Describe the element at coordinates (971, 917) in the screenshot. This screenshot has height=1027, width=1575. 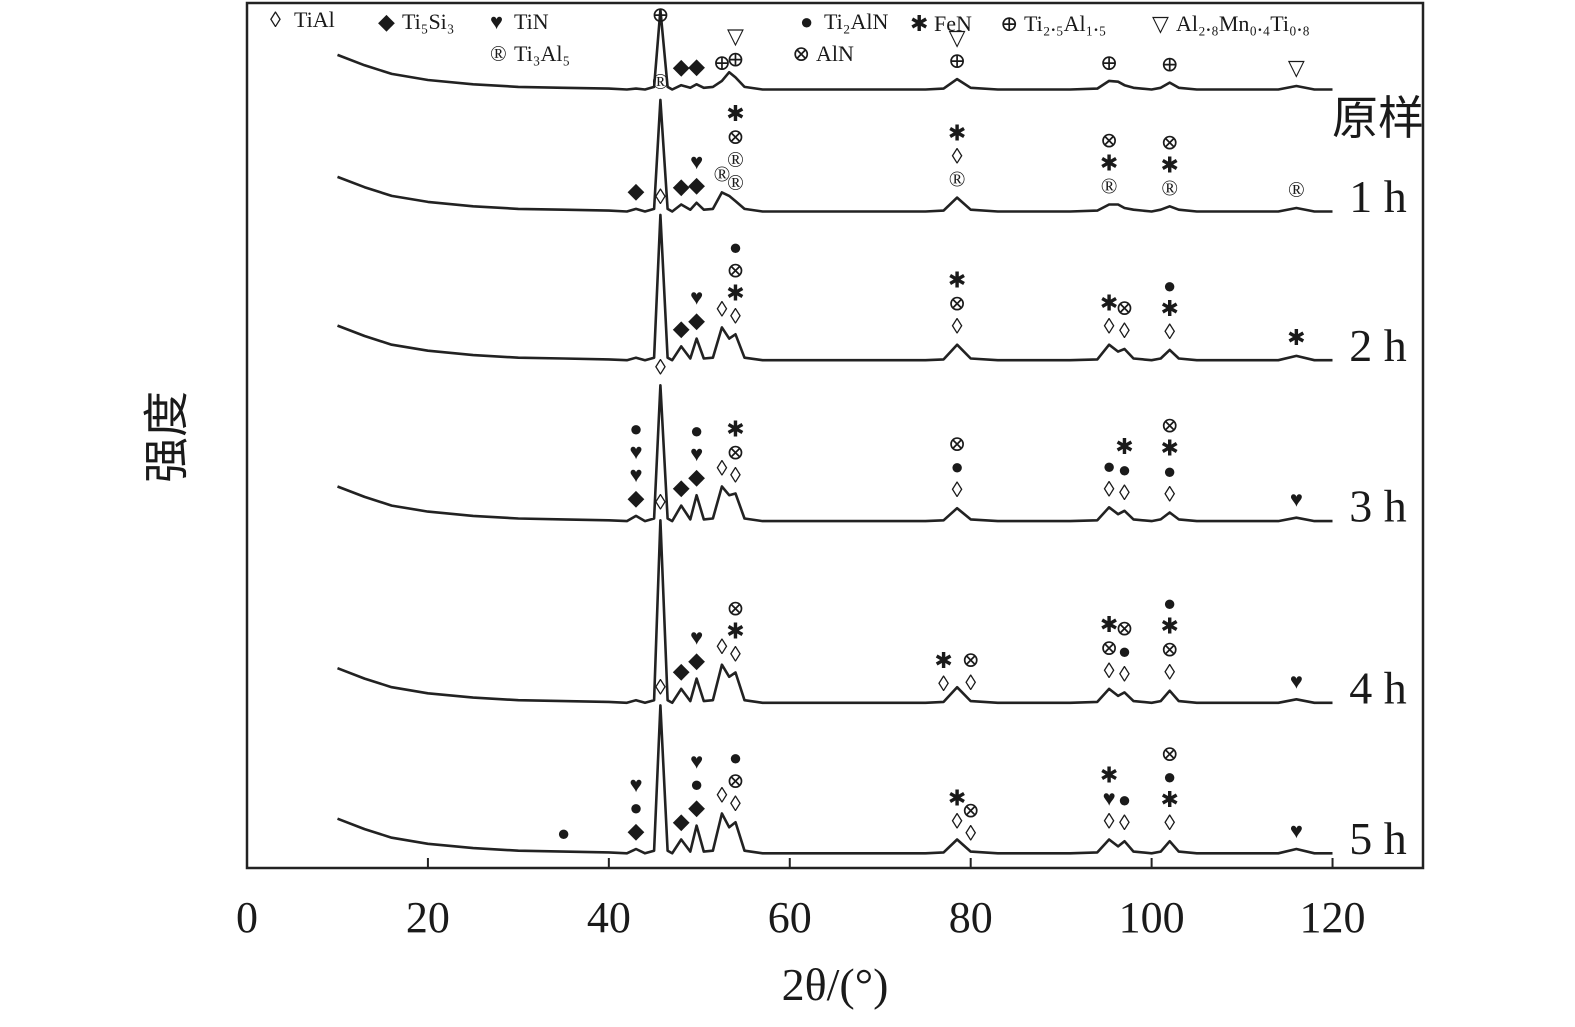
I see `x-tick-label: 80` at that location.